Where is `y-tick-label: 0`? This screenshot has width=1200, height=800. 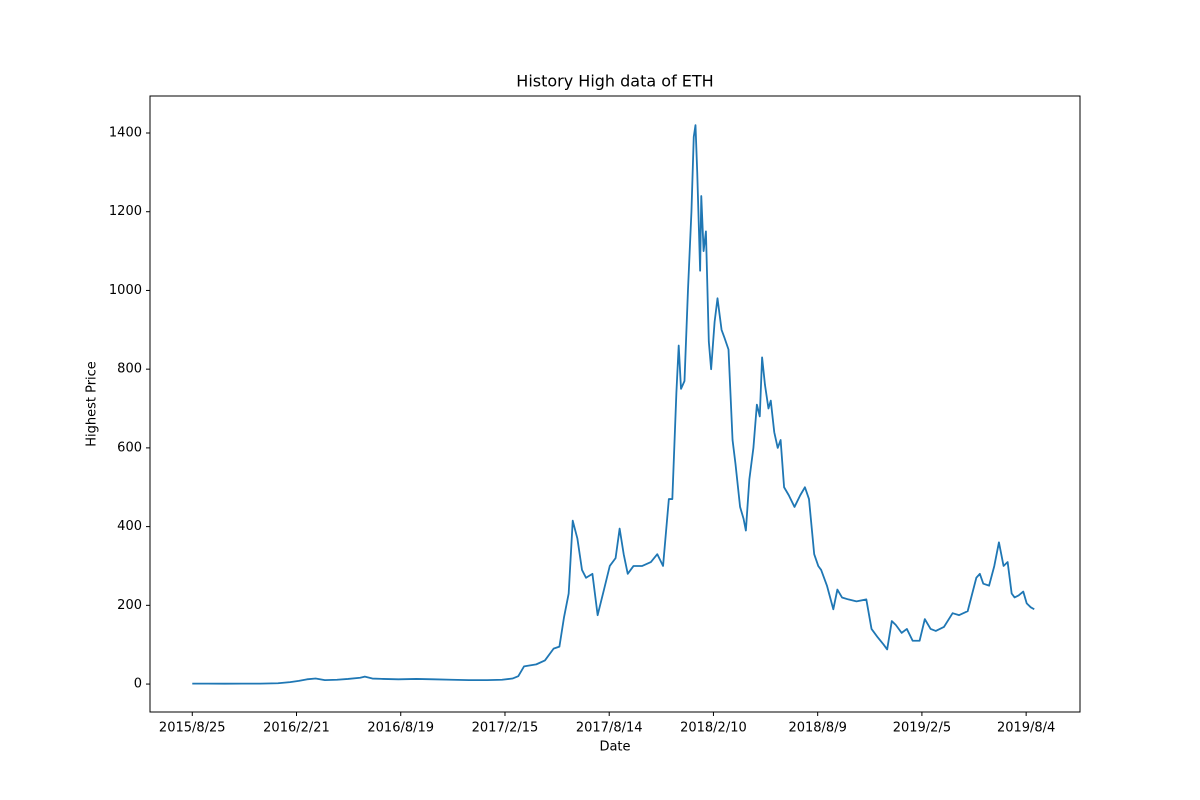
y-tick-label: 0 is located at coordinates (138, 684).